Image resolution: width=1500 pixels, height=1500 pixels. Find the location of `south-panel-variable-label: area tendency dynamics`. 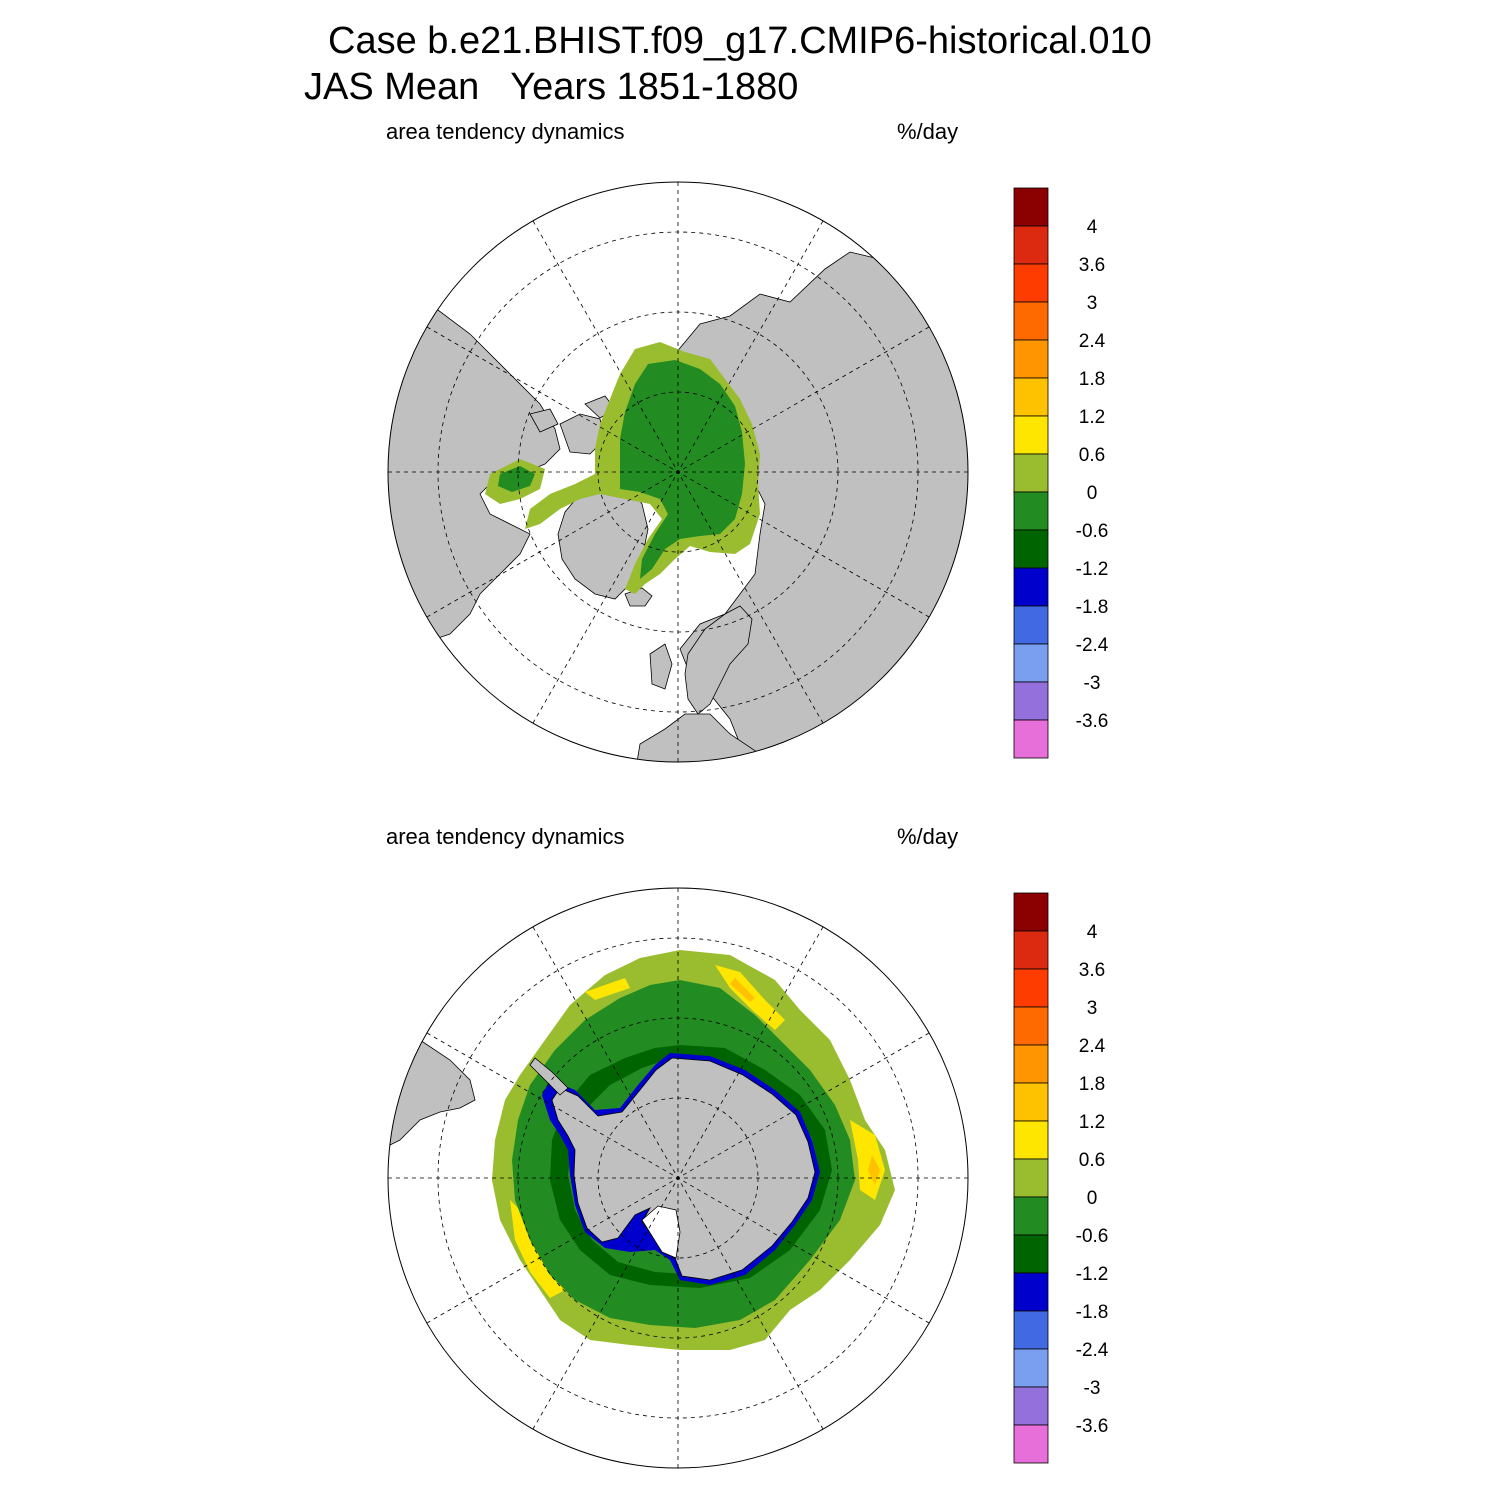

south-panel-variable-label: area tendency dynamics is located at coordinates (505, 836).